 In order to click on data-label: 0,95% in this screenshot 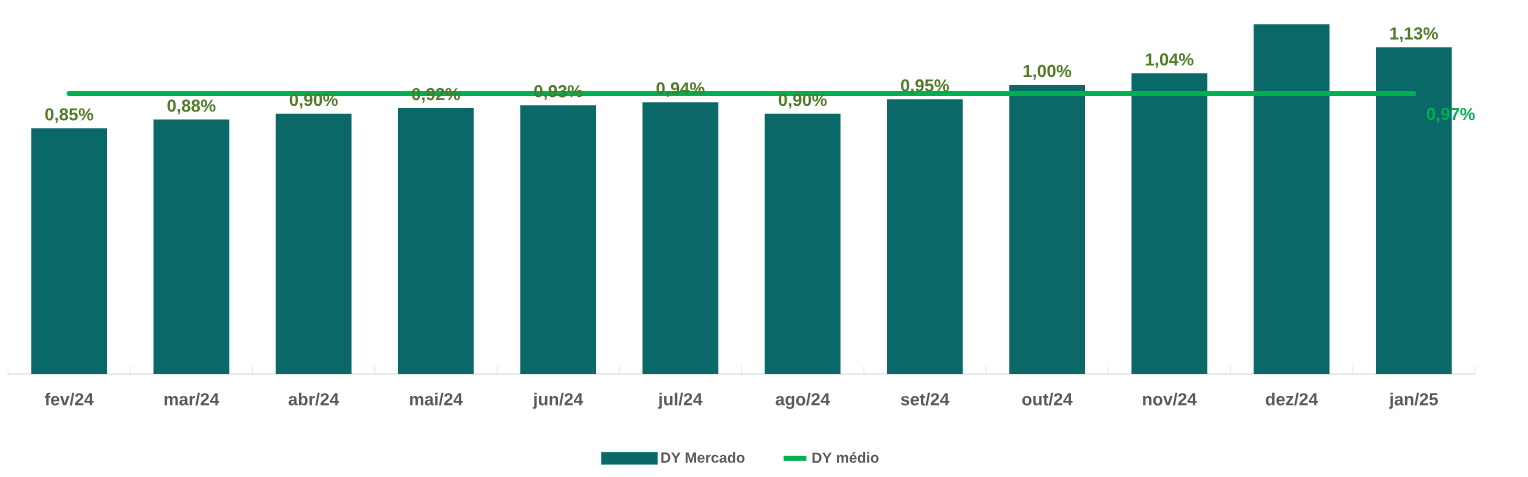, I will do `click(924, 87)`.